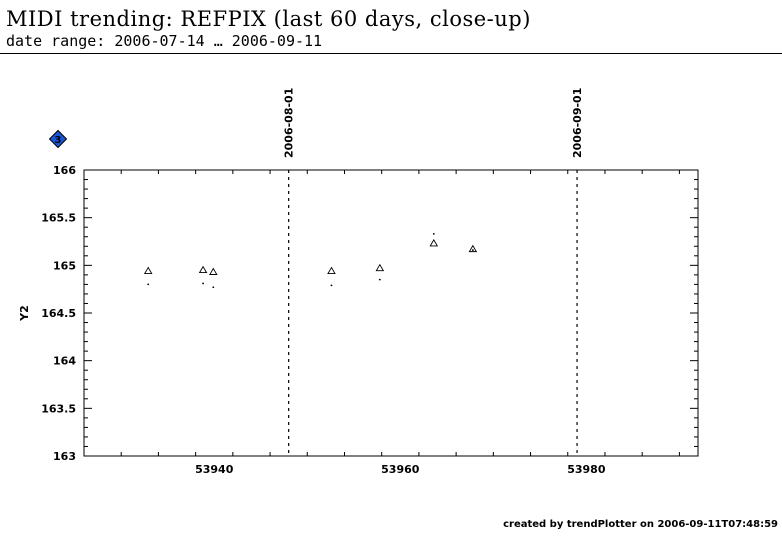 This screenshot has width=782, height=542. I want to click on y-tick-label: 164.5, so click(58, 313).